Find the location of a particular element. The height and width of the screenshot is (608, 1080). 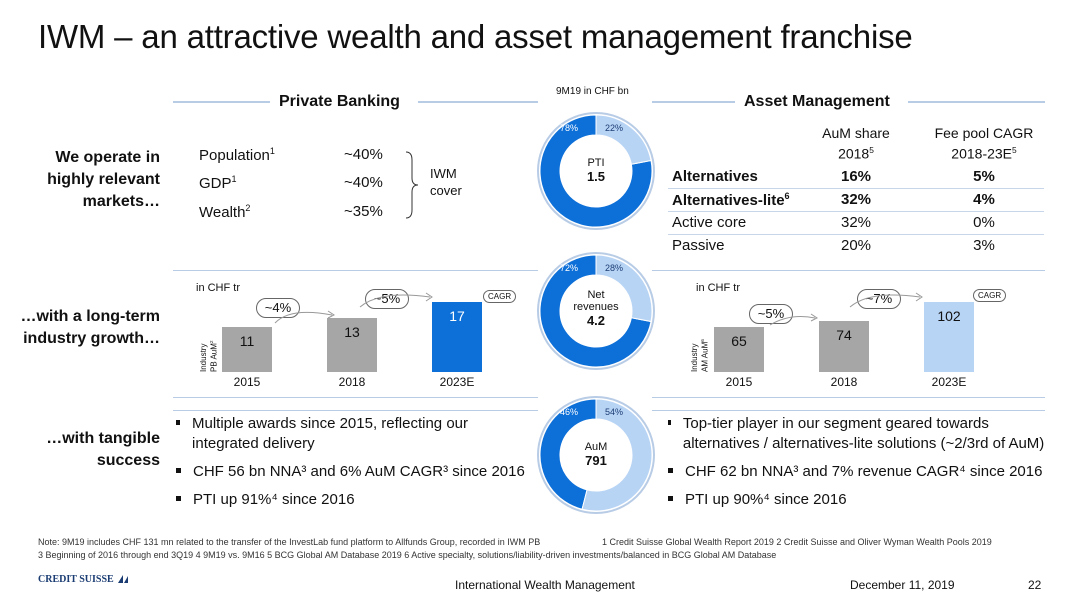

pb-bullet-3: PTI up 91%⁴ since 2016 is located at coordinates (346, 500).